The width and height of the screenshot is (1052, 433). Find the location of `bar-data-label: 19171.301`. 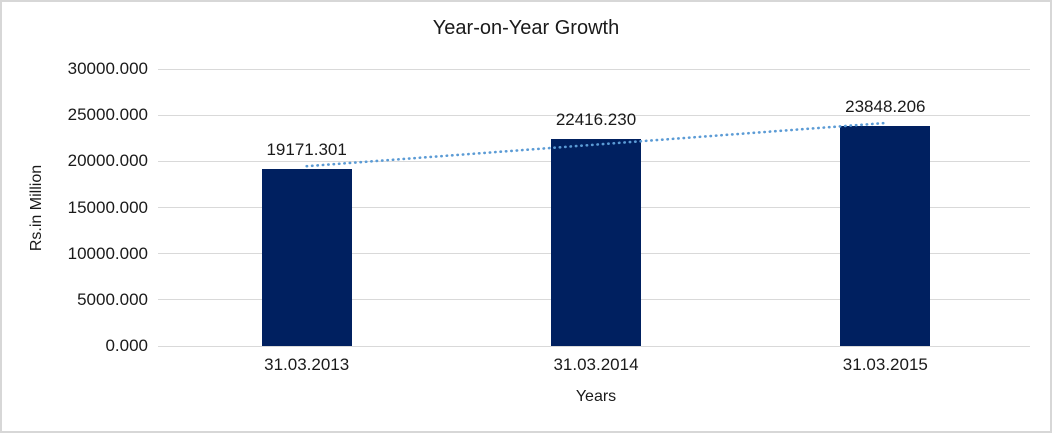

bar-data-label: 19171.301 is located at coordinates (306, 149).